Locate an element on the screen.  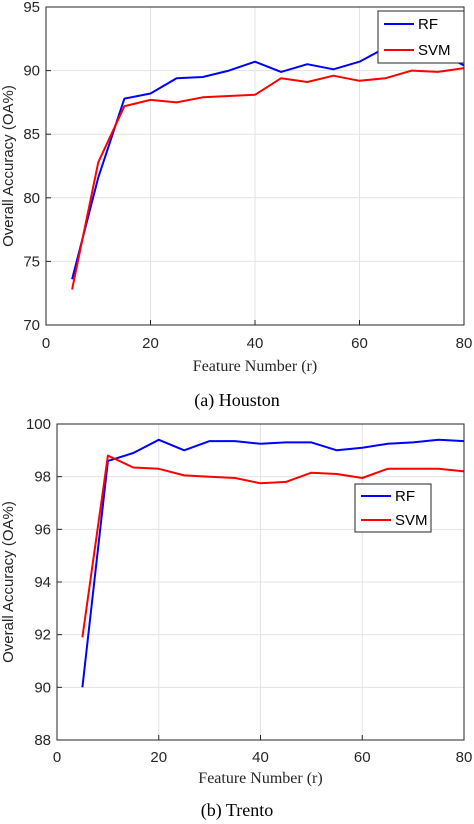
y-tick-label: 70 is located at coordinates (31, 325).